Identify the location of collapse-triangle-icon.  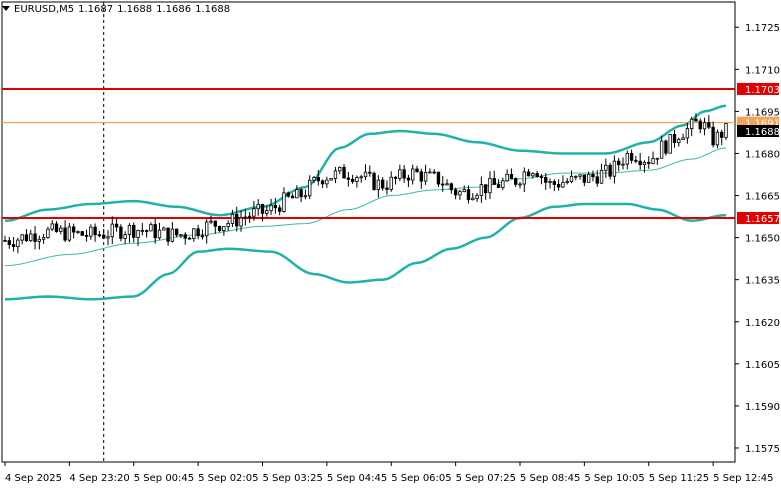
(6, 8).